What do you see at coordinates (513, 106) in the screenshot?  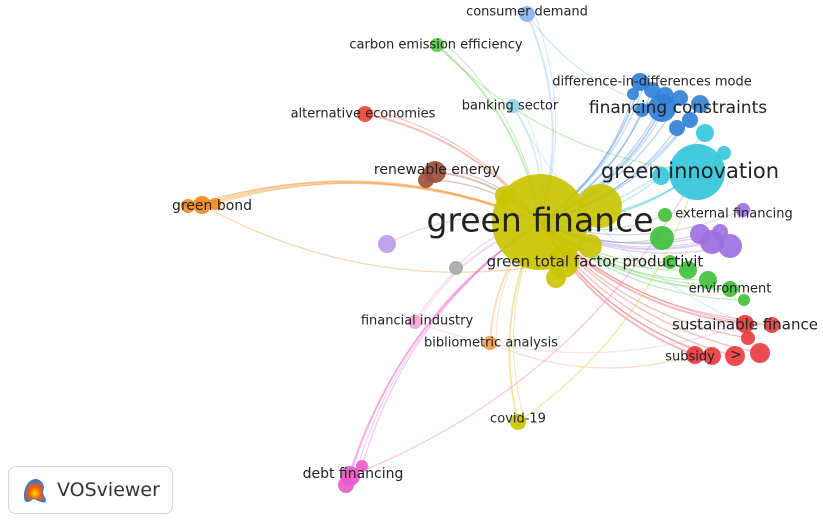 I see `node-banking-sector` at bounding box center [513, 106].